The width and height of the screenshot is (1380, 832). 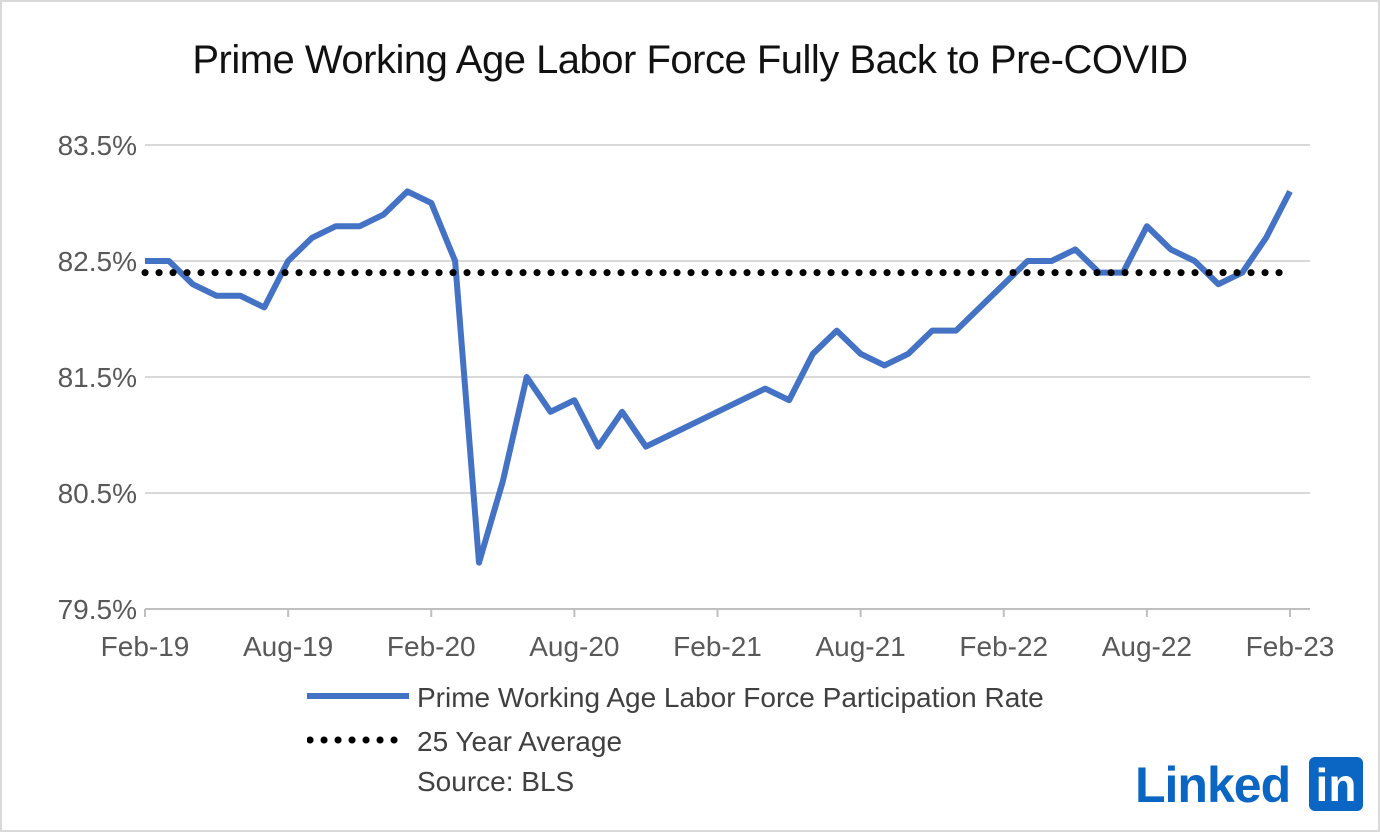 I want to click on y-tick-label: 81.5%, so click(x=97, y=377).